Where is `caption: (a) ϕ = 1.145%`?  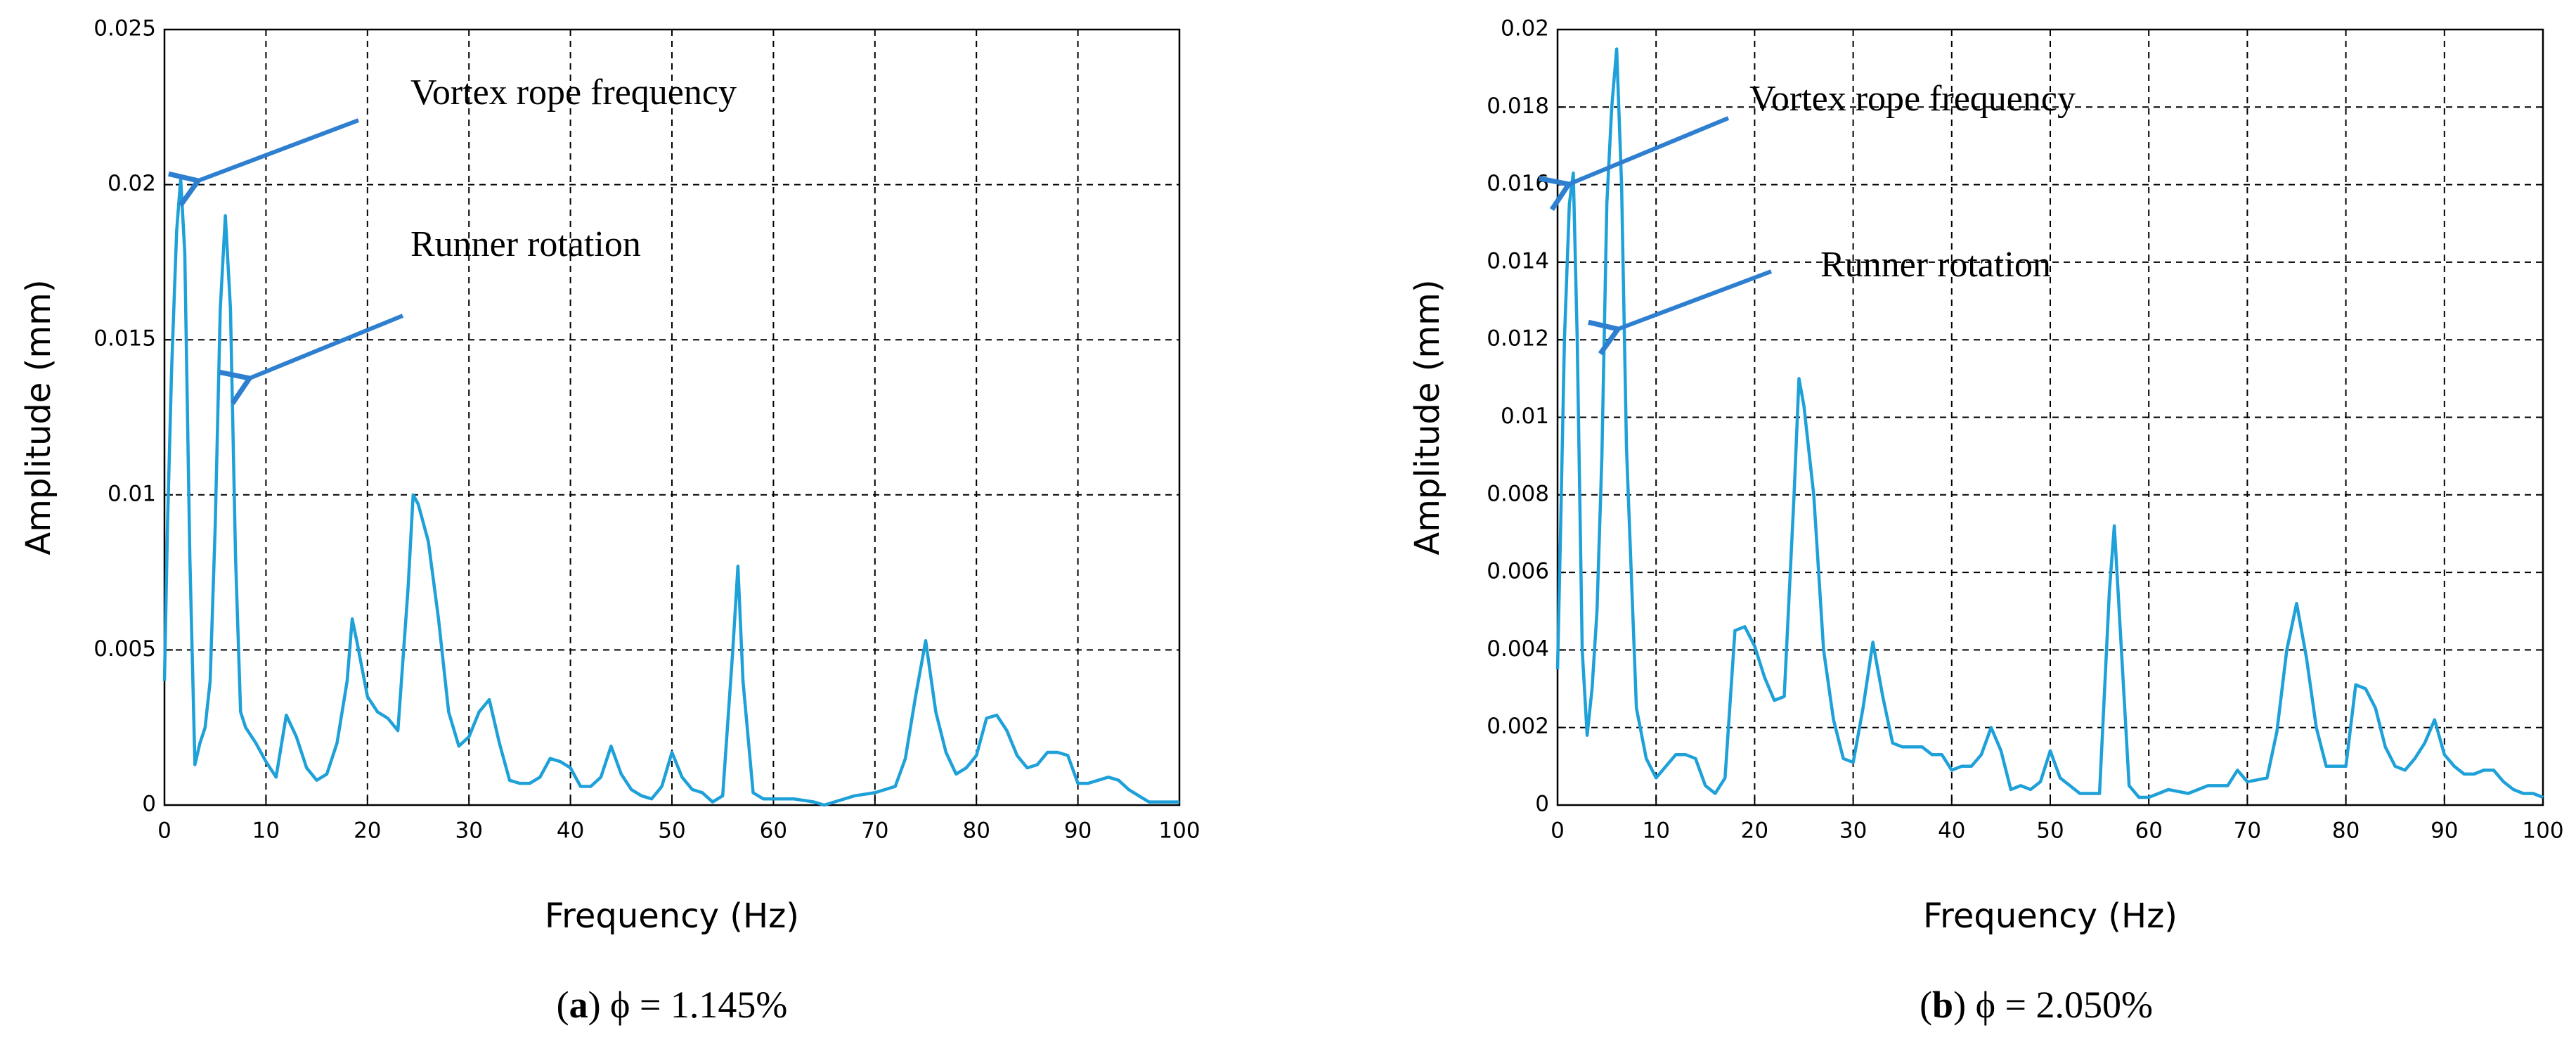 caption: (a) ϕ = 1.145% is located at coordinates (673, 1005).